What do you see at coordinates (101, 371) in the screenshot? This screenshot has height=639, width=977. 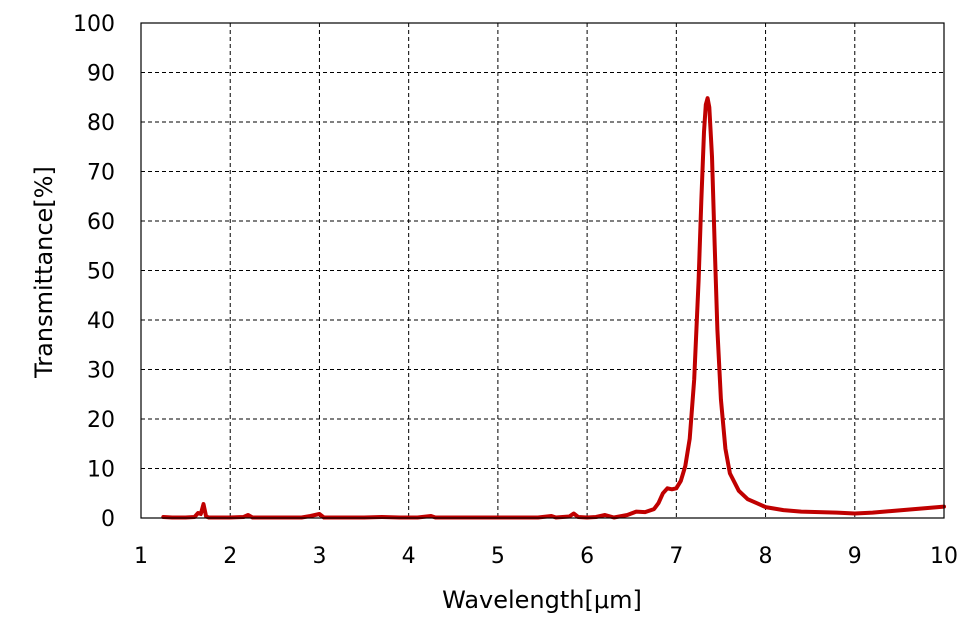 I see `y-tick-label-3: 30` at bounding box center [101, 371].